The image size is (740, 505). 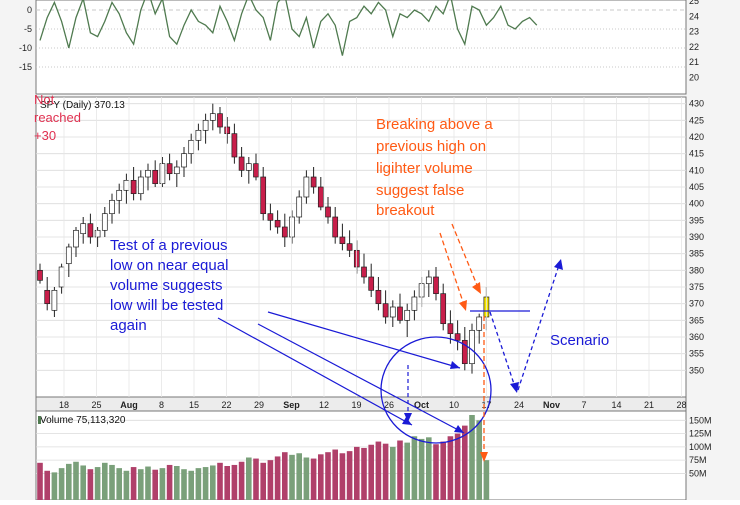 I want to click on price-tick-label: 415, so click(x=696, y=154).